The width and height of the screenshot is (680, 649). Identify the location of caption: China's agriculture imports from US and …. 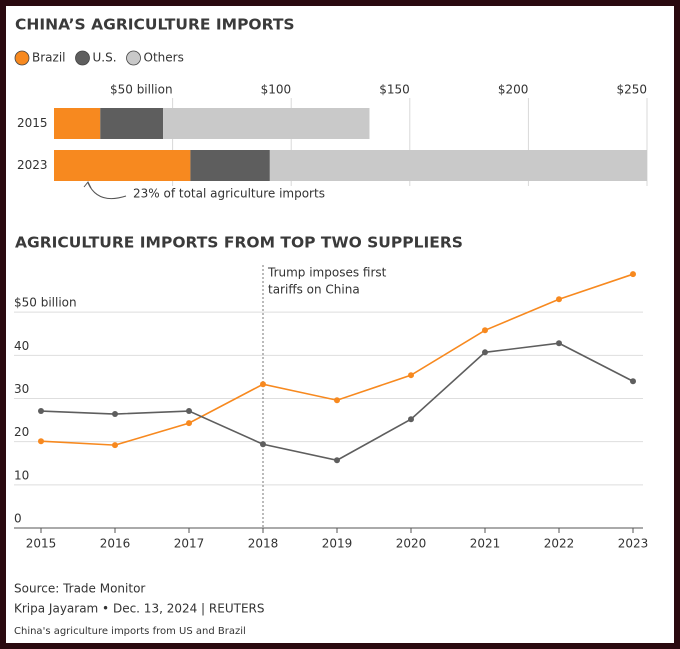
(130, 631).